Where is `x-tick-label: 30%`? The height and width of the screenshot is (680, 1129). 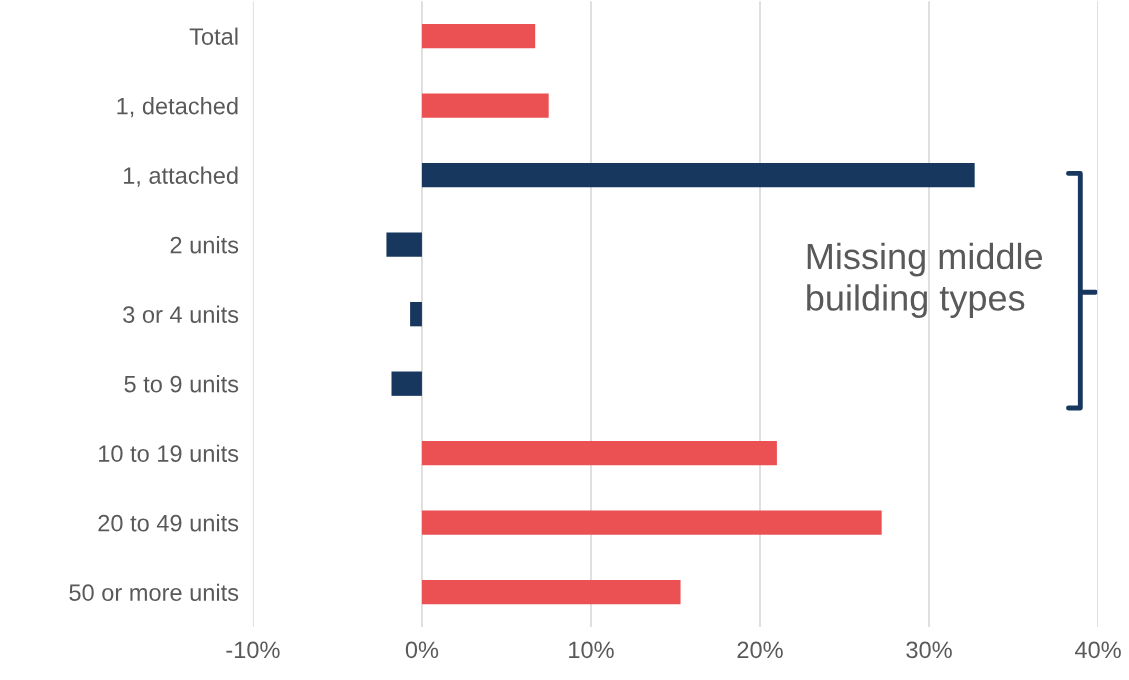 x-tick-label: 30% is located at coordinates (929, 650).